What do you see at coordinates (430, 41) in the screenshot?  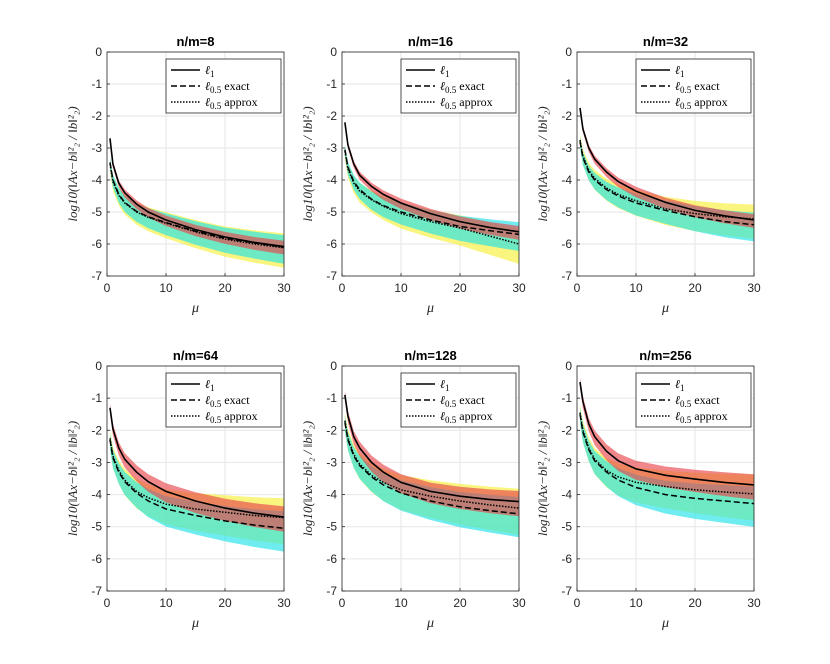 I see `subplot-title: n/m=16` at bounding box center [430, 41].